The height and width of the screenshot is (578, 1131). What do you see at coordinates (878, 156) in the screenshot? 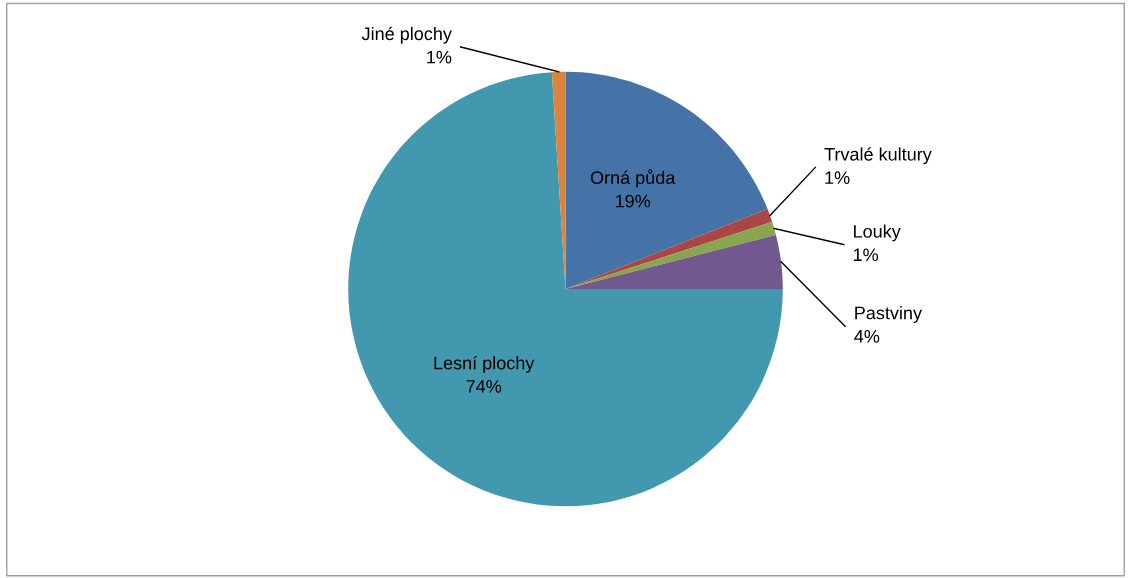
I see `slice-label: Trvalé kultury` at bounding box center [878, 156].